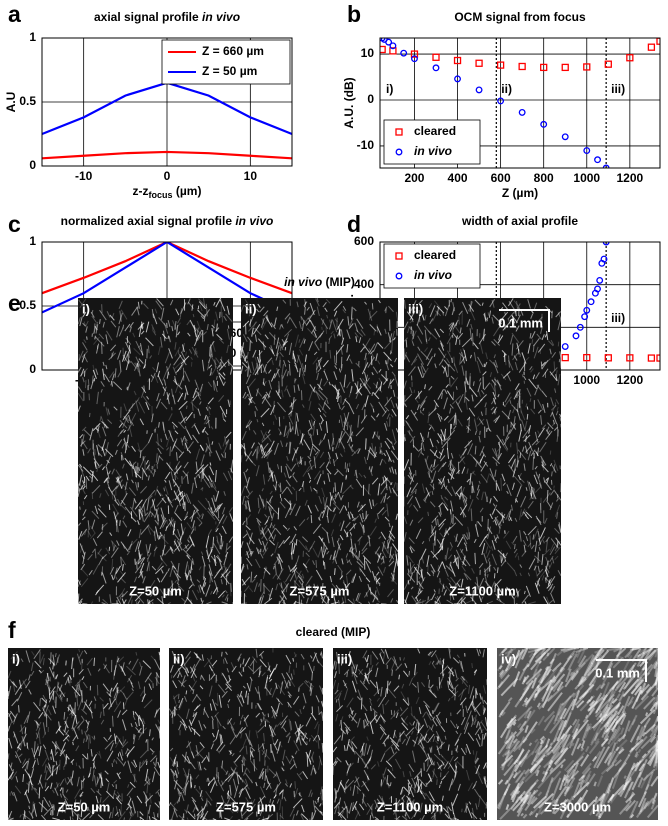 Image resolution: width=668 pixels, height=826 pixels. Describe the element at coordinates (586, 178) in the screenshot. I see `x-tick-label: 1000` at that location.